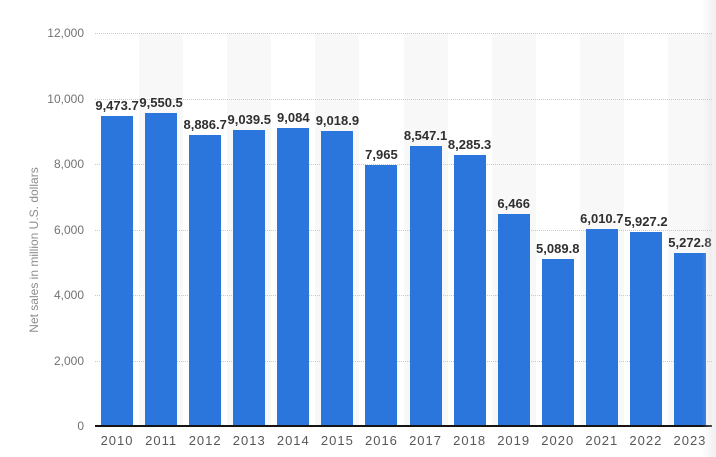  What do you see at coordinates (249, 440) in the screenshot?
I see `x-tick-label-2013: 2013` at bounding box center [249, 440].